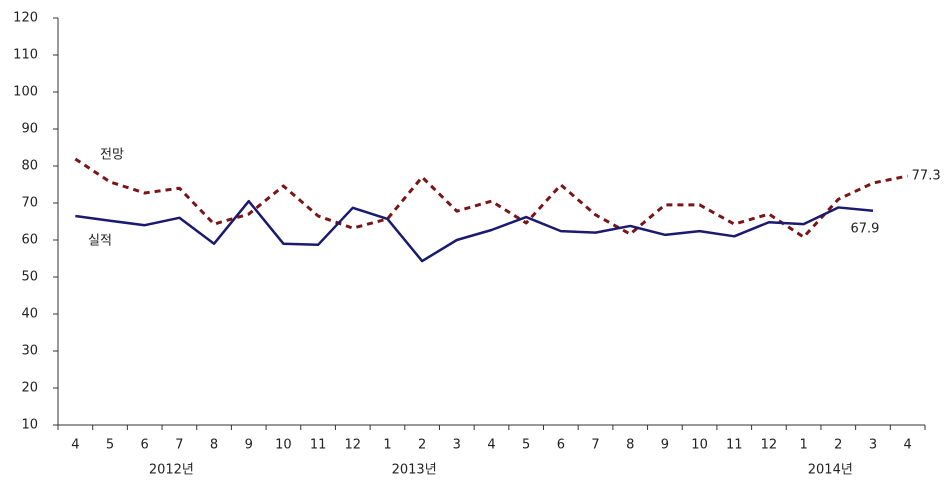  Describe the element at coordinates (25, 18) in the screenshot. I see `y-tick-label: 120` at that location.